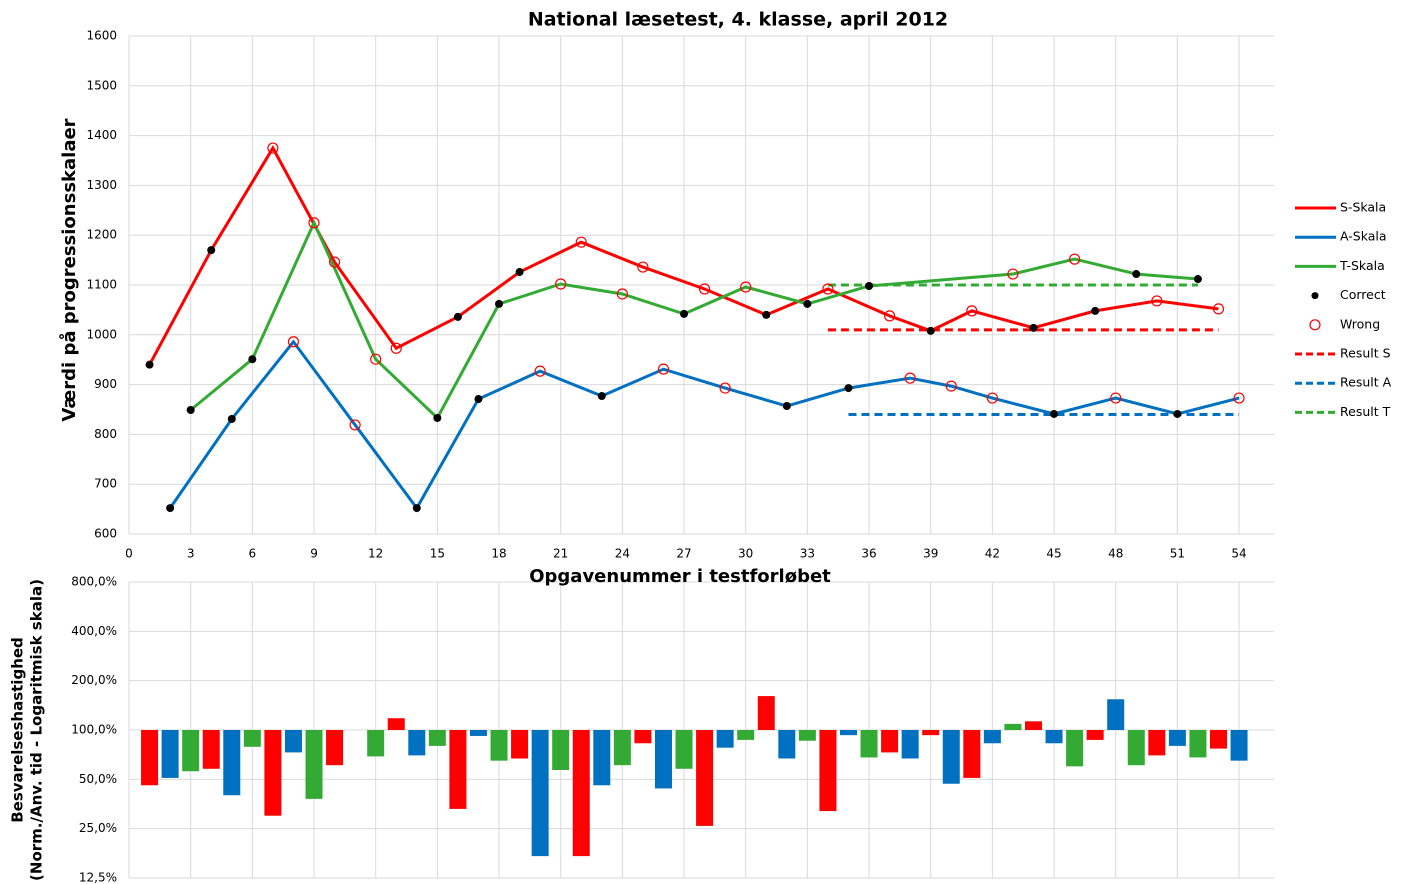 The image size is (1406, 884). Describe the element at coordinates (1366, 382) in the screenshot. I see `legend-label: Result A` at that location.